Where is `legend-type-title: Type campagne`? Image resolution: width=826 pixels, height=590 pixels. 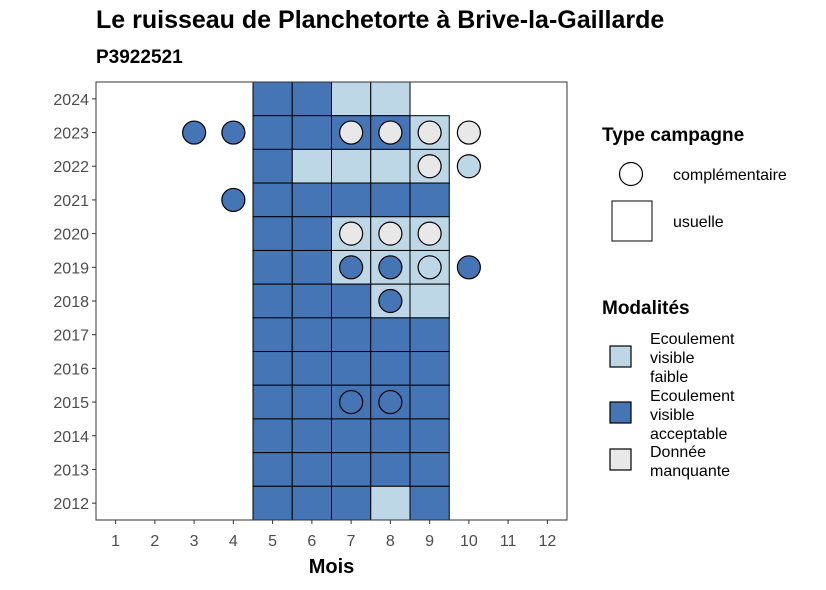
legend-type-title: Type campagne is located at coordinates (673, 135).